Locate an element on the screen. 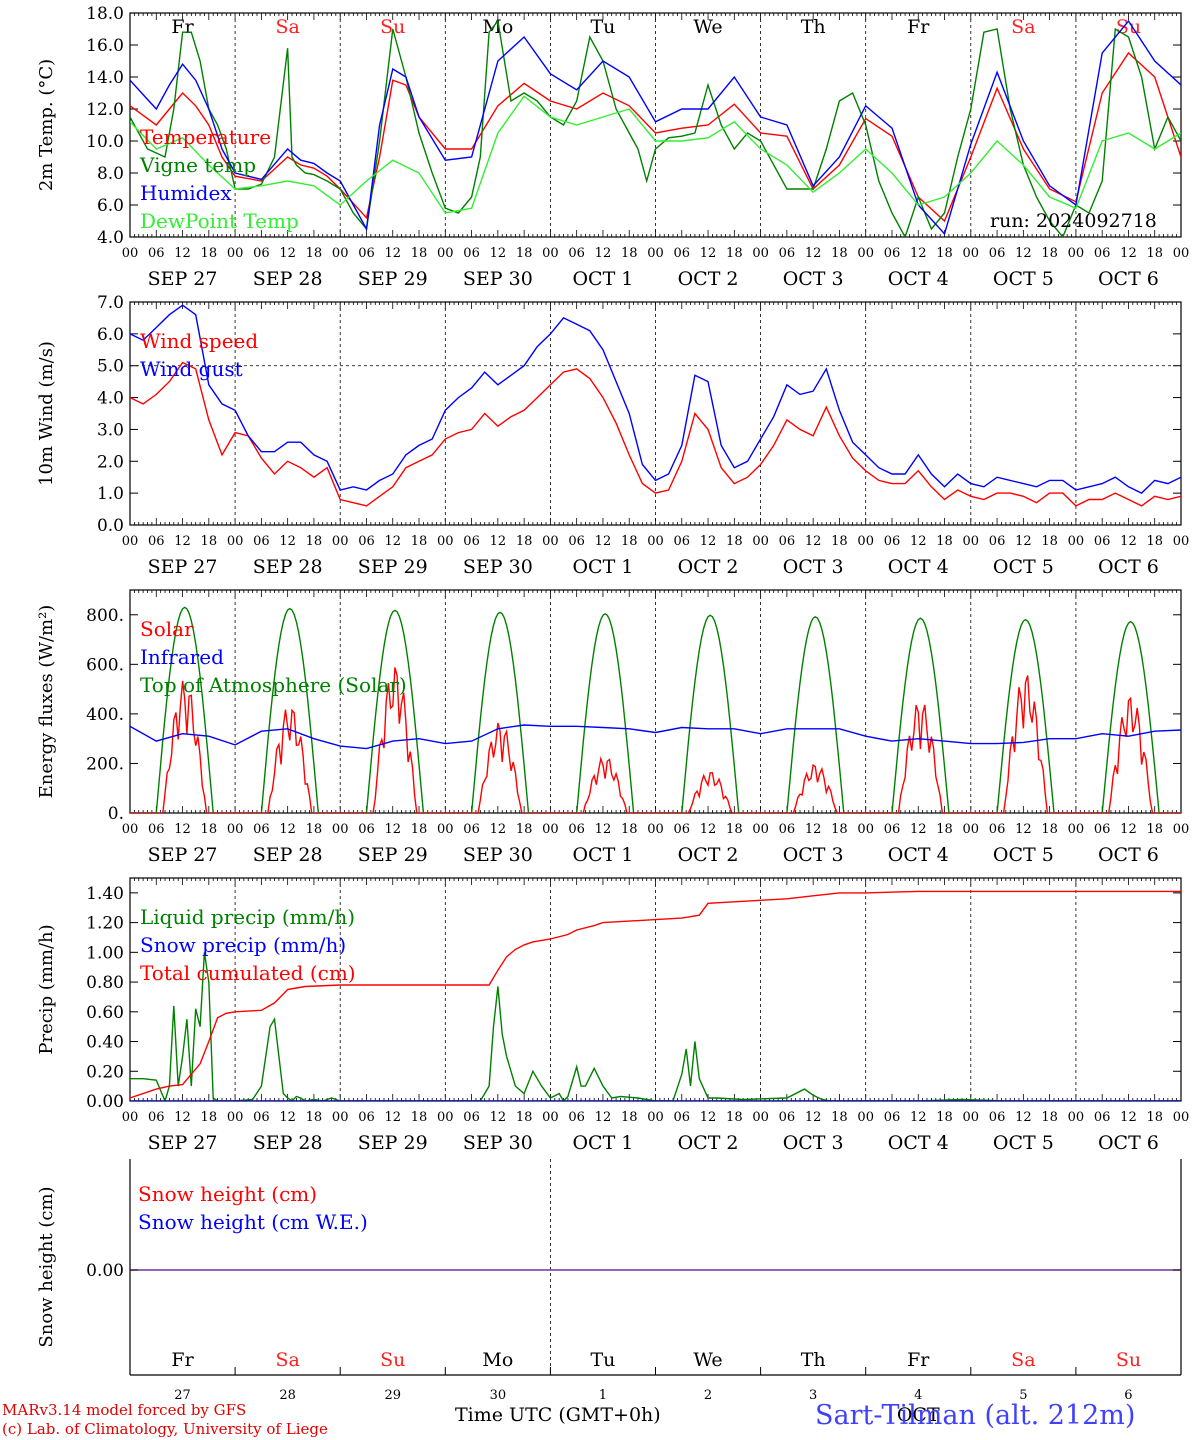 The width and height of the screenshot is (1194, 1440). date-label: OCT 6 is located at coordinates (1128, 567).